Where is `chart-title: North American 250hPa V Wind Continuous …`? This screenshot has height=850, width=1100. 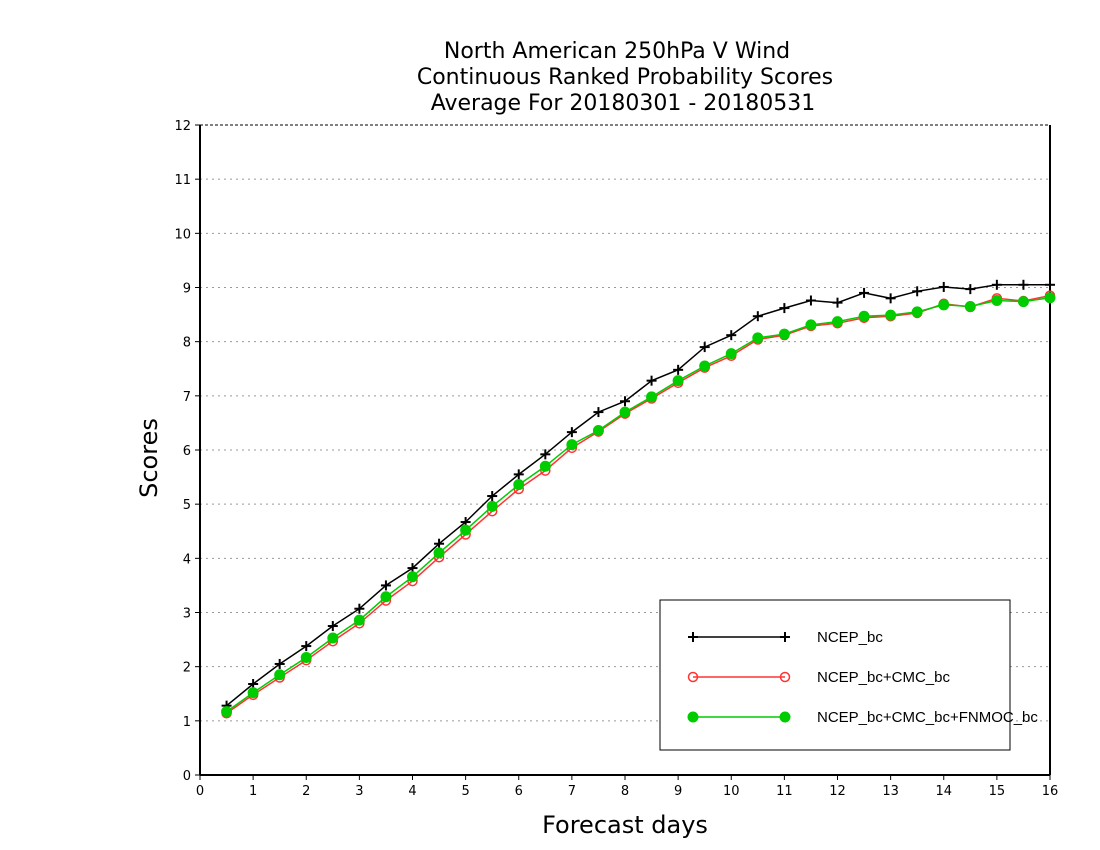 chart-title: North American 250hPa V Wind Continuous … is located at coordinates (625, 77).